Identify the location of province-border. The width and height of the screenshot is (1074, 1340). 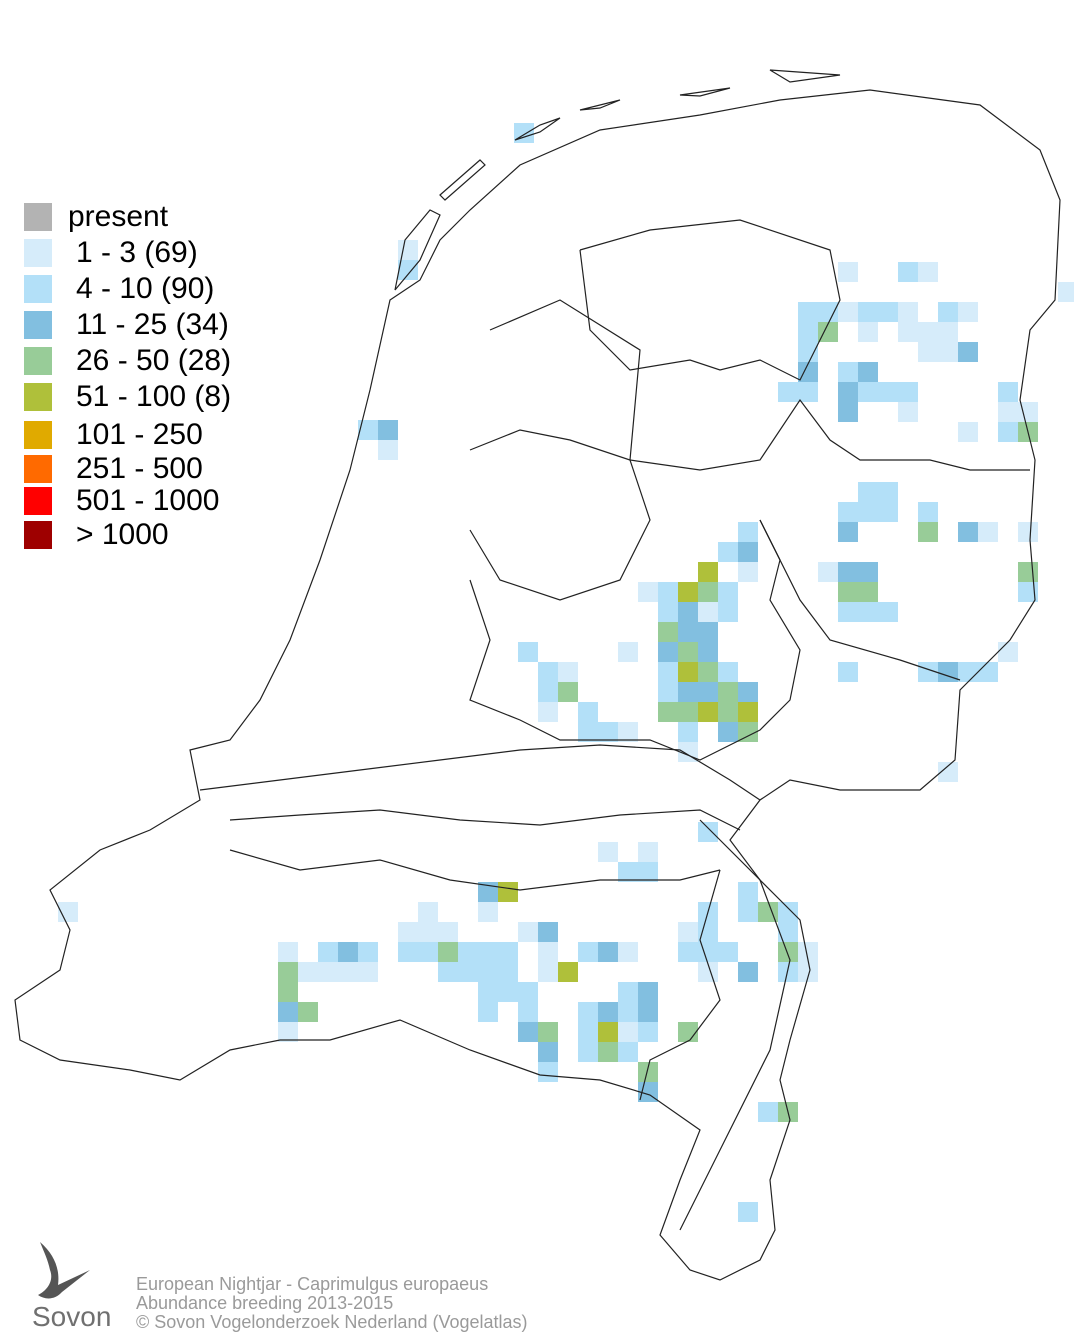
(635, 640).